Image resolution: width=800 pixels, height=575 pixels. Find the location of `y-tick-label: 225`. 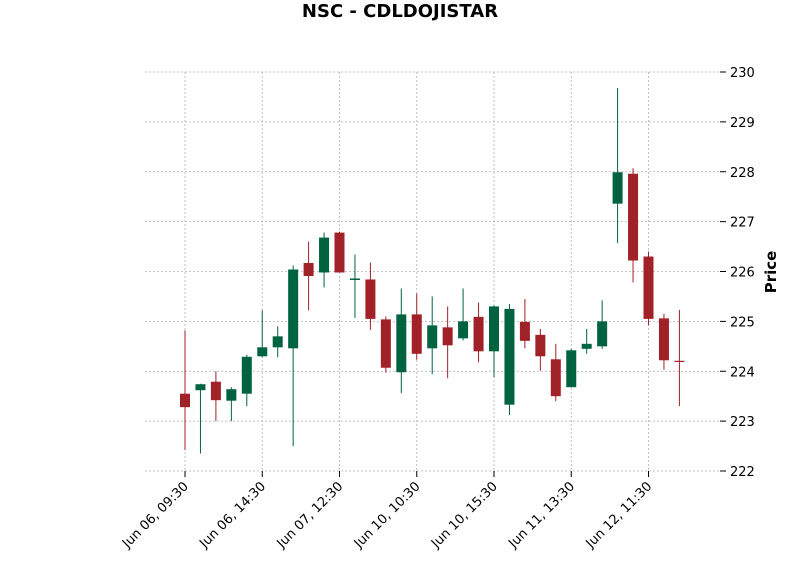

y-tick-label: 225 is located at coordinates (742, 322).